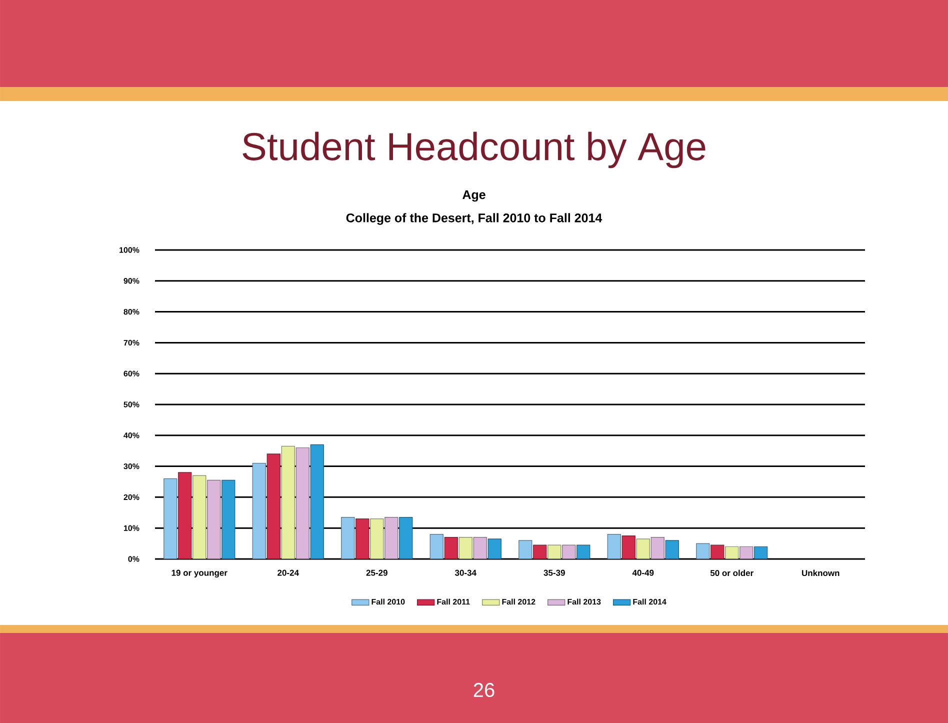 This screenshot has height=723, width=948. Describe the element at coordinates (474, 150) in the screenshot. I see `chart-title: Student Headcount by Age` at that location.